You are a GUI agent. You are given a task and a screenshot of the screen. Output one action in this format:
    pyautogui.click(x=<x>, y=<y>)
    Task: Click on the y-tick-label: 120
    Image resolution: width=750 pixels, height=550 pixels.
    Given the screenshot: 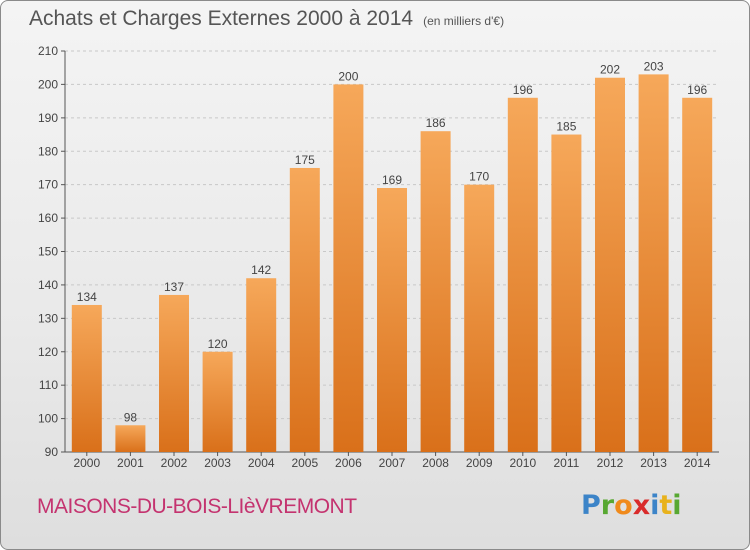 What is the action you would take?
    pyautogui.click(x=48, y=352)
    